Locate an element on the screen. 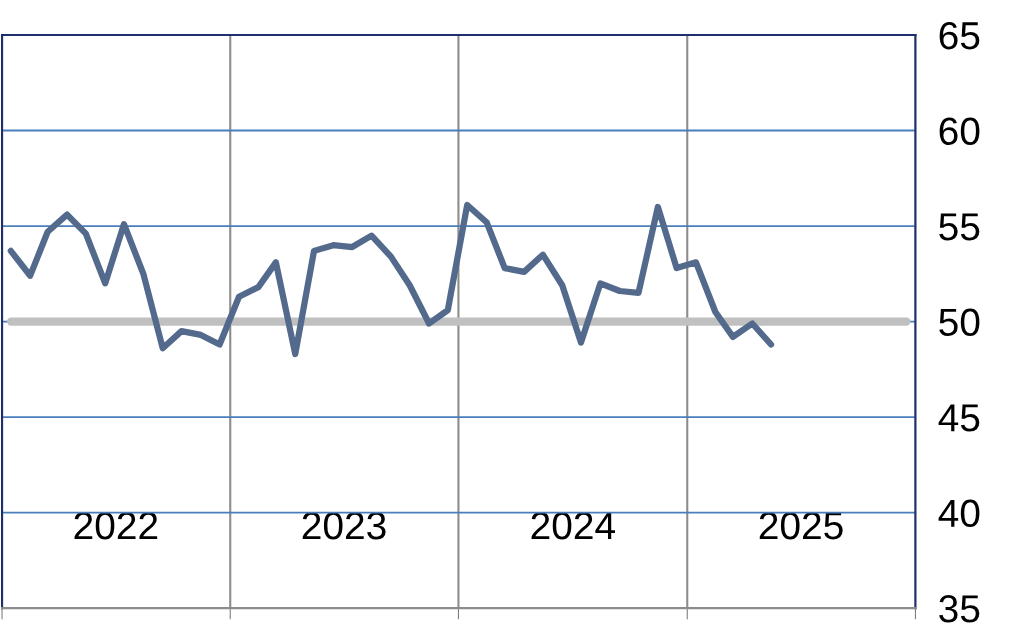 Image resolution: width=1024 pixels, height=625 pixels. x-tick-label: 2022 is located at coordinates (116, 525).